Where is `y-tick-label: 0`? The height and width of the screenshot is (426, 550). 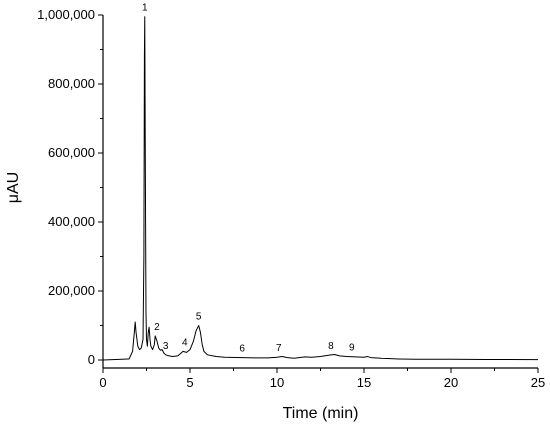
y-tick-label: 0 is located at coordinates (91, 359).